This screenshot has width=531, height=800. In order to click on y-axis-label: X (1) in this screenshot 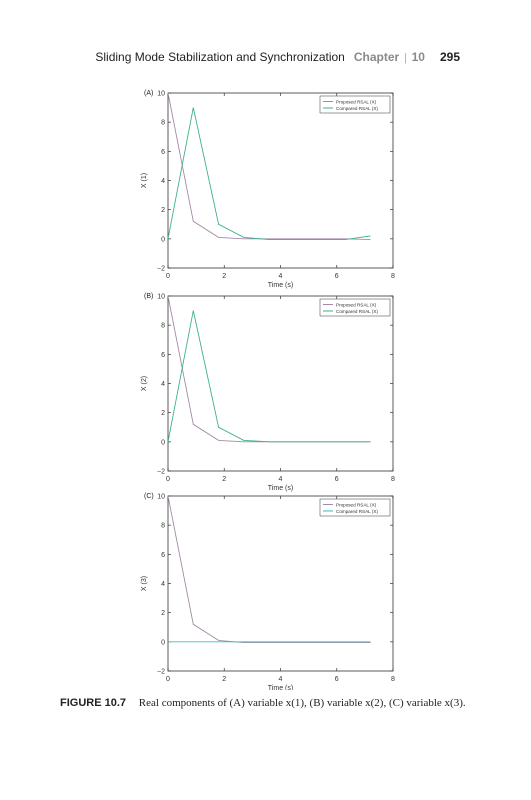, I will do `click(144, 180)`.